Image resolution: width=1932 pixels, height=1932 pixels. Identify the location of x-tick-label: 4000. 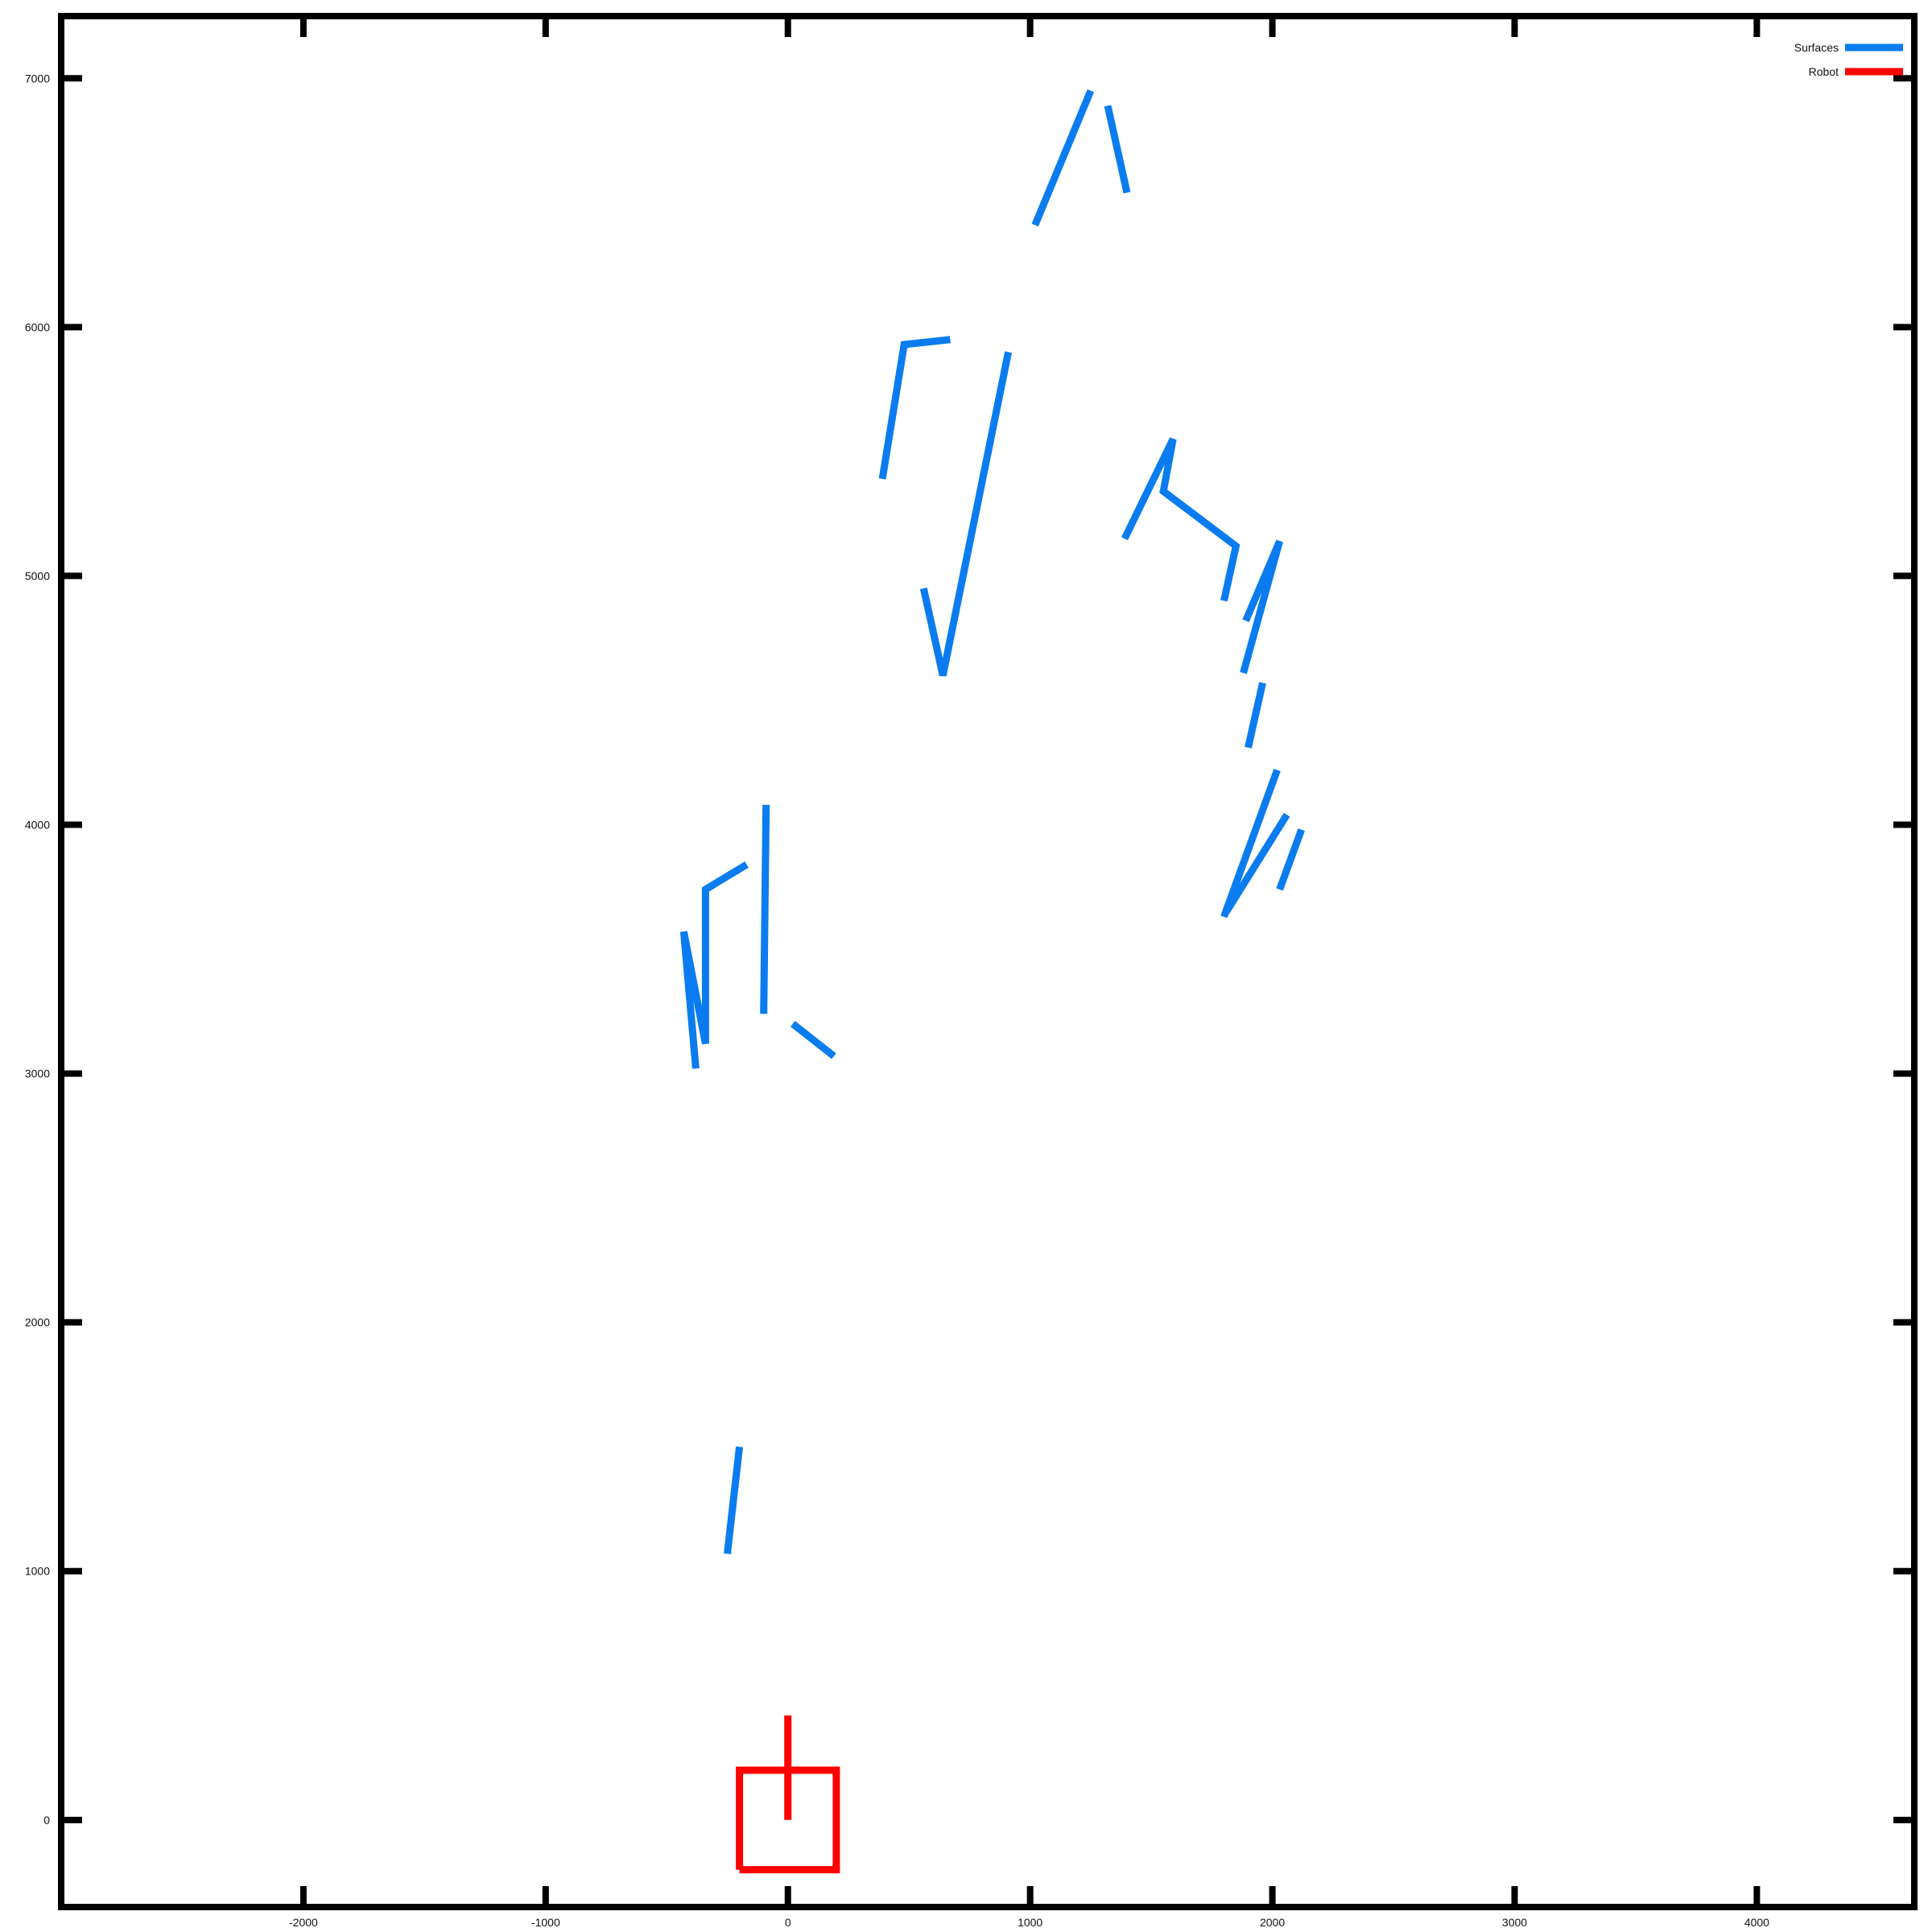
(1756, 1922).